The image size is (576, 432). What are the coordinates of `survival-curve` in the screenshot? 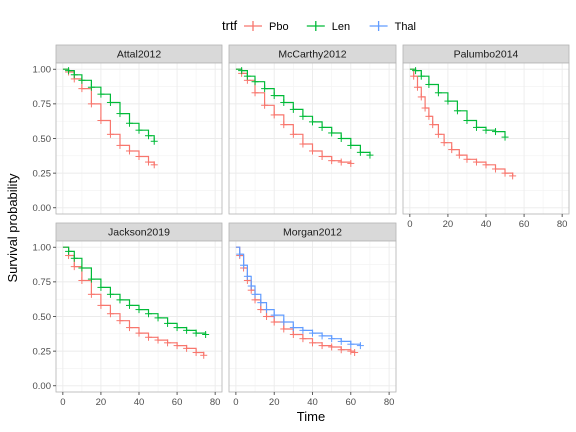 It's located at (303, 112).